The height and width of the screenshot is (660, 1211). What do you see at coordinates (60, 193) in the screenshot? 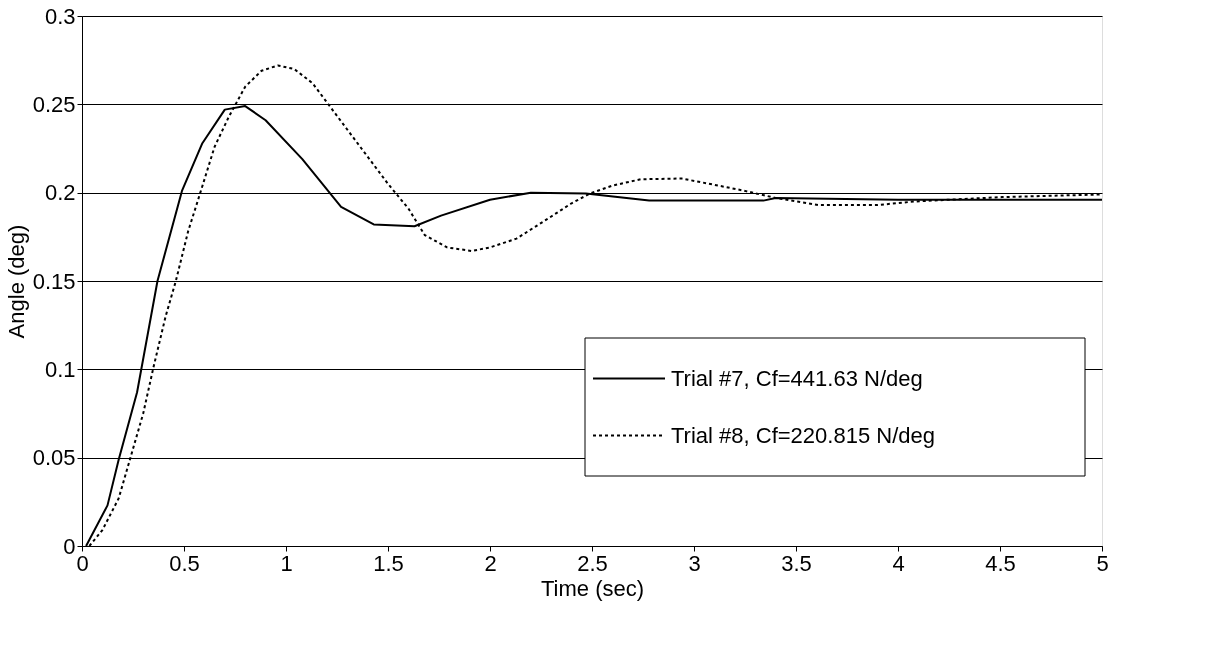
I see `y-tick-label: 0.2` at bounding box center [60, 193].